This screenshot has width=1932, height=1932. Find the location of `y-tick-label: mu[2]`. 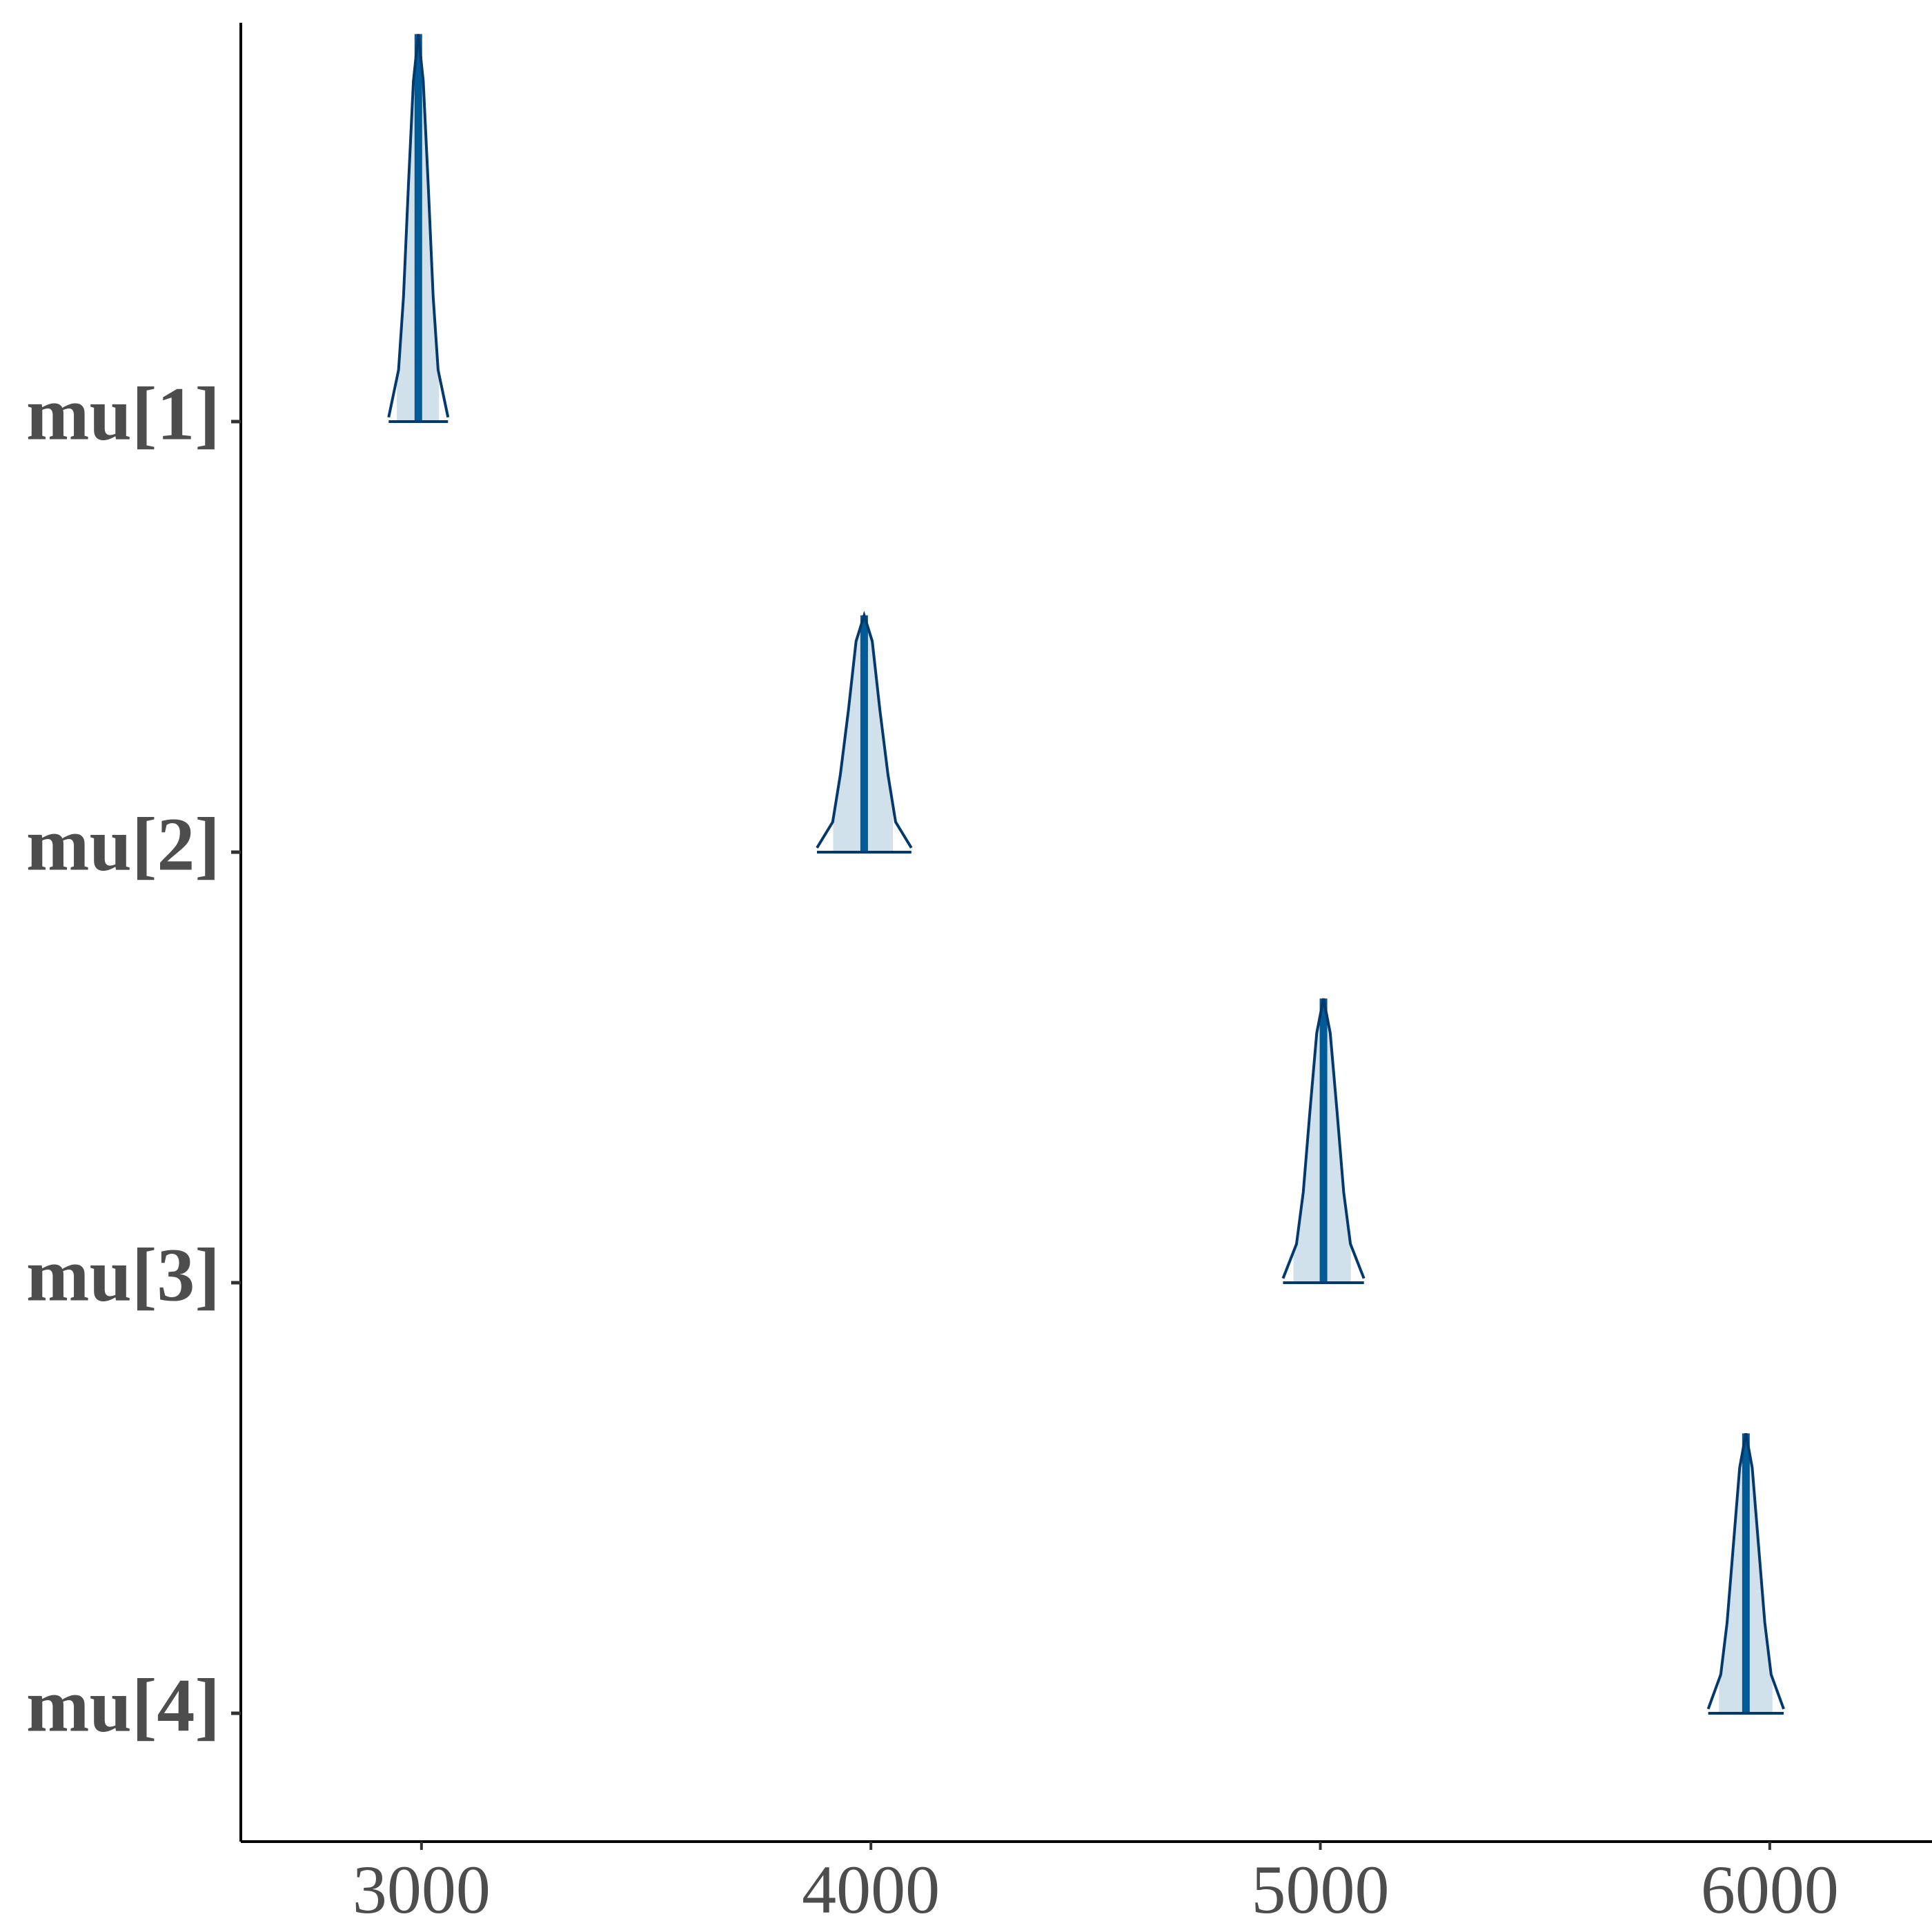

y-tick-label: mu[2] is located at coordinates (123, 844).